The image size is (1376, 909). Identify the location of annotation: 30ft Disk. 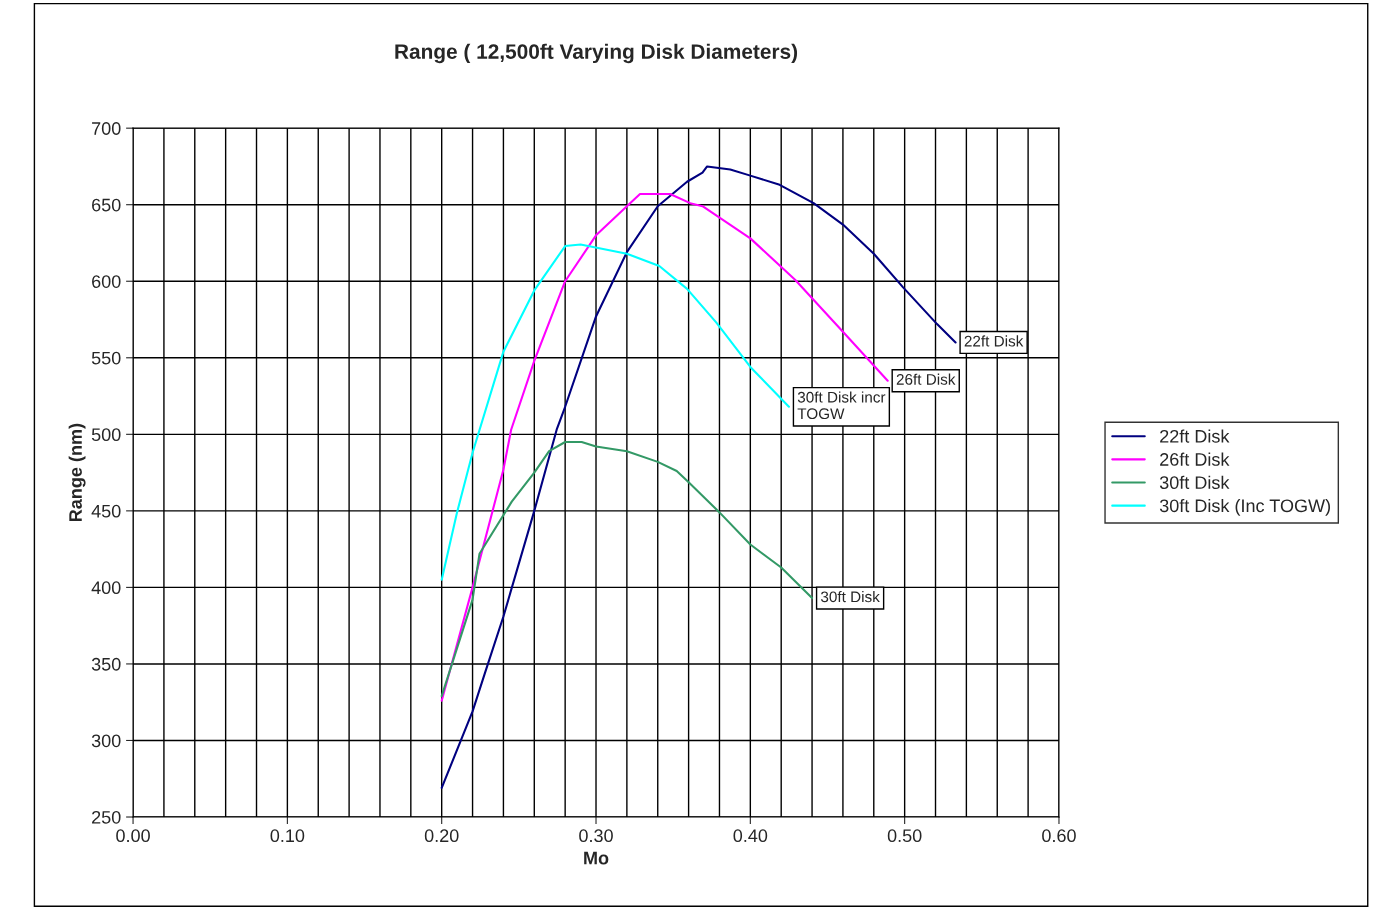
(850, 596).